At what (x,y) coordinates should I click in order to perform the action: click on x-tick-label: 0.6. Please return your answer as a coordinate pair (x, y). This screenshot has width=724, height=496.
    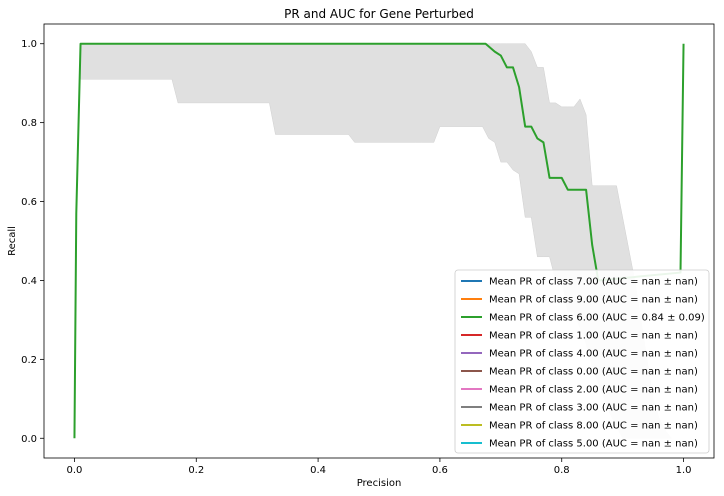
    Looking at the image, I should click on (440, 470).